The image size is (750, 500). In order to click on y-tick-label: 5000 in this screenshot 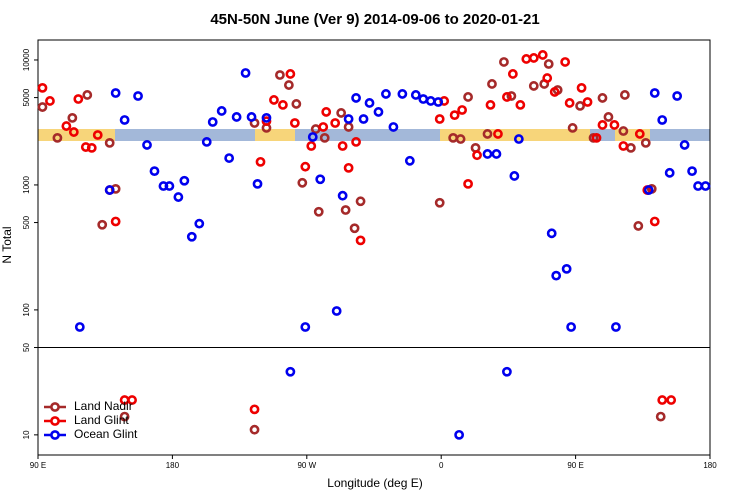, I will do `click(26, 97)`.